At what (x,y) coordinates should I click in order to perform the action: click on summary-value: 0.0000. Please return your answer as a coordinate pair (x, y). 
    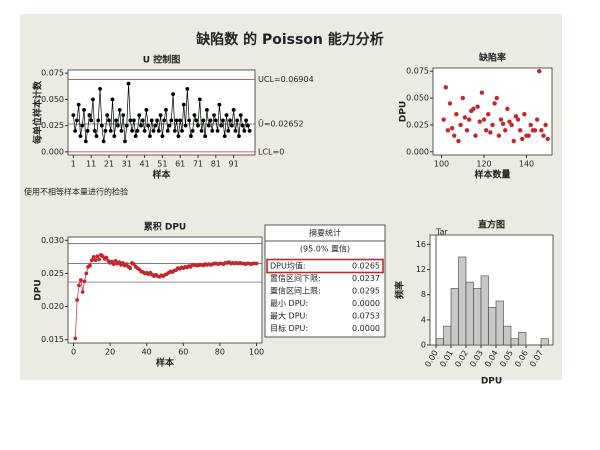
    Looking at the image, I should click on (366, 303).